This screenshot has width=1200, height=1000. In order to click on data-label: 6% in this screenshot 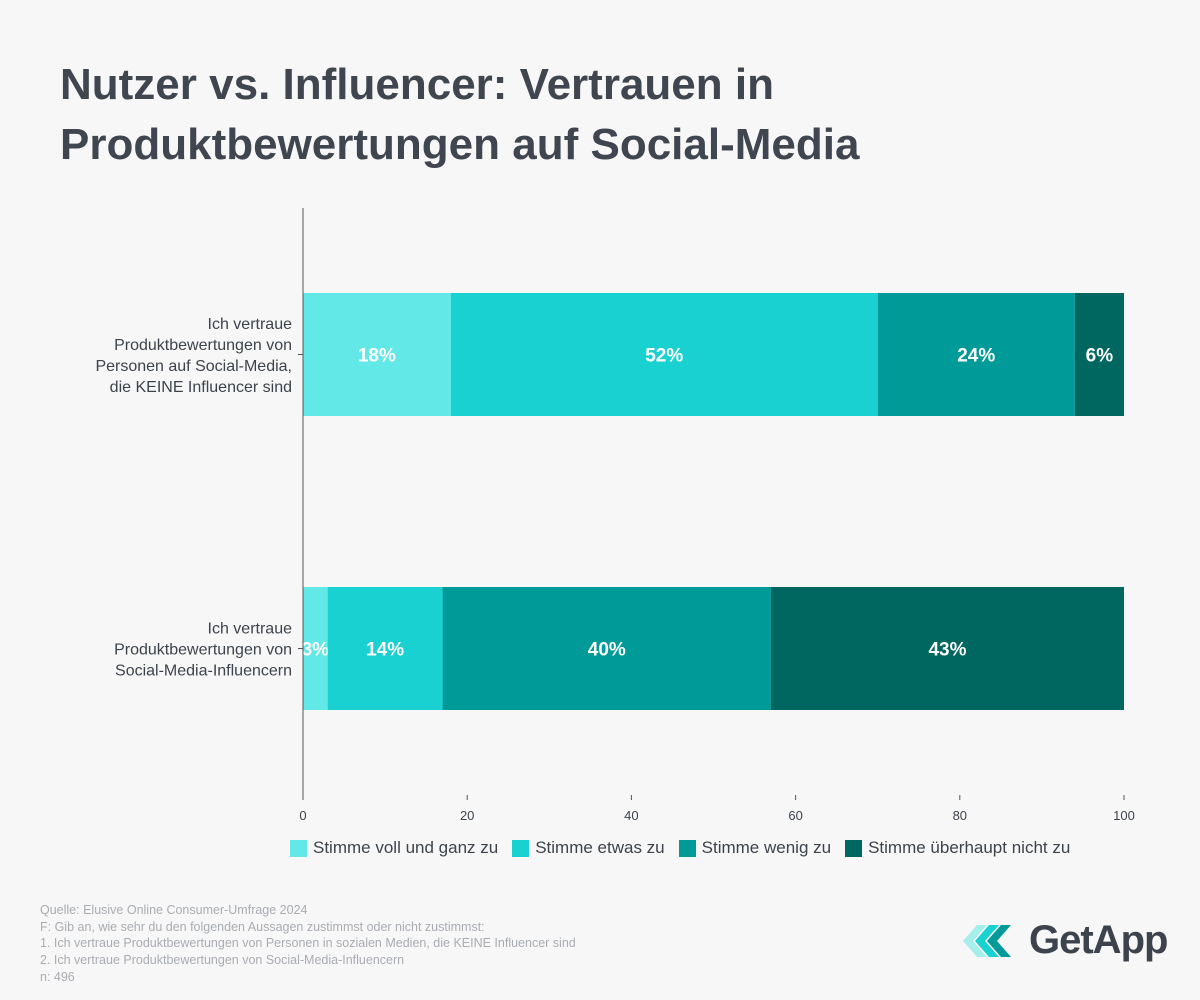, I will do `click(1100, 356)`.